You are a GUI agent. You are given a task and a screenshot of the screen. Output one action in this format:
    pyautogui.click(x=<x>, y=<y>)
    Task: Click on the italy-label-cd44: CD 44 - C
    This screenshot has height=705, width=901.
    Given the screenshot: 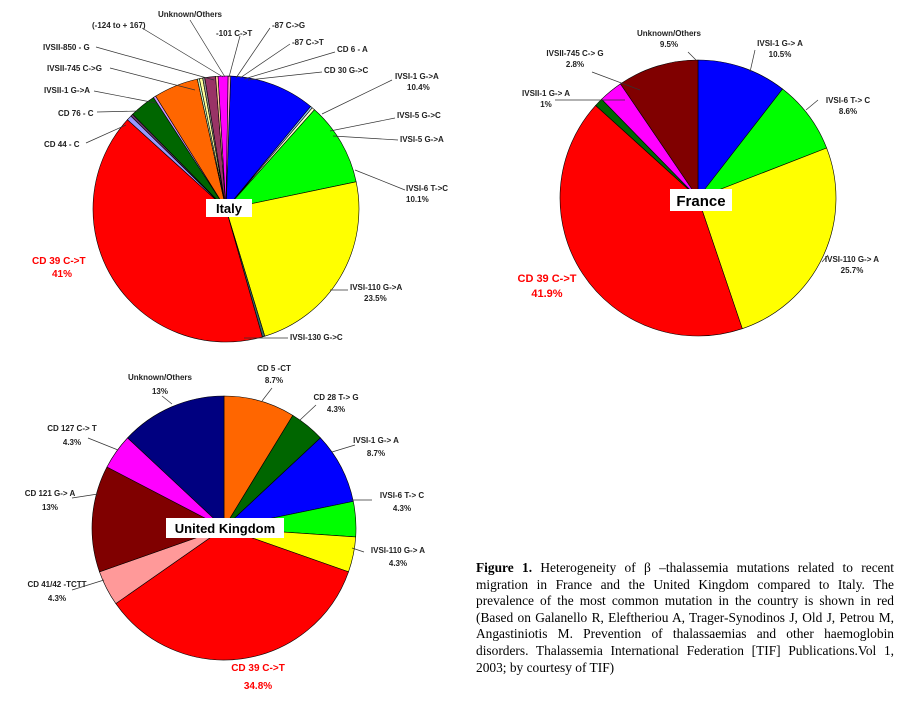 What is the action you would take?
    pyautogui.click(x=62, y=144)
    